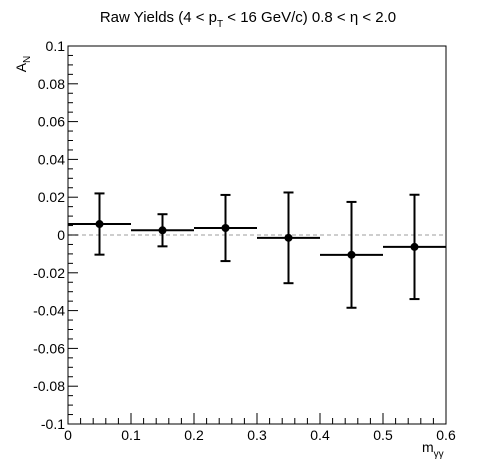 The width and height of the screenshot is (496, 472). I want to click on y-tick-label: 0.08, so click(51, 84).